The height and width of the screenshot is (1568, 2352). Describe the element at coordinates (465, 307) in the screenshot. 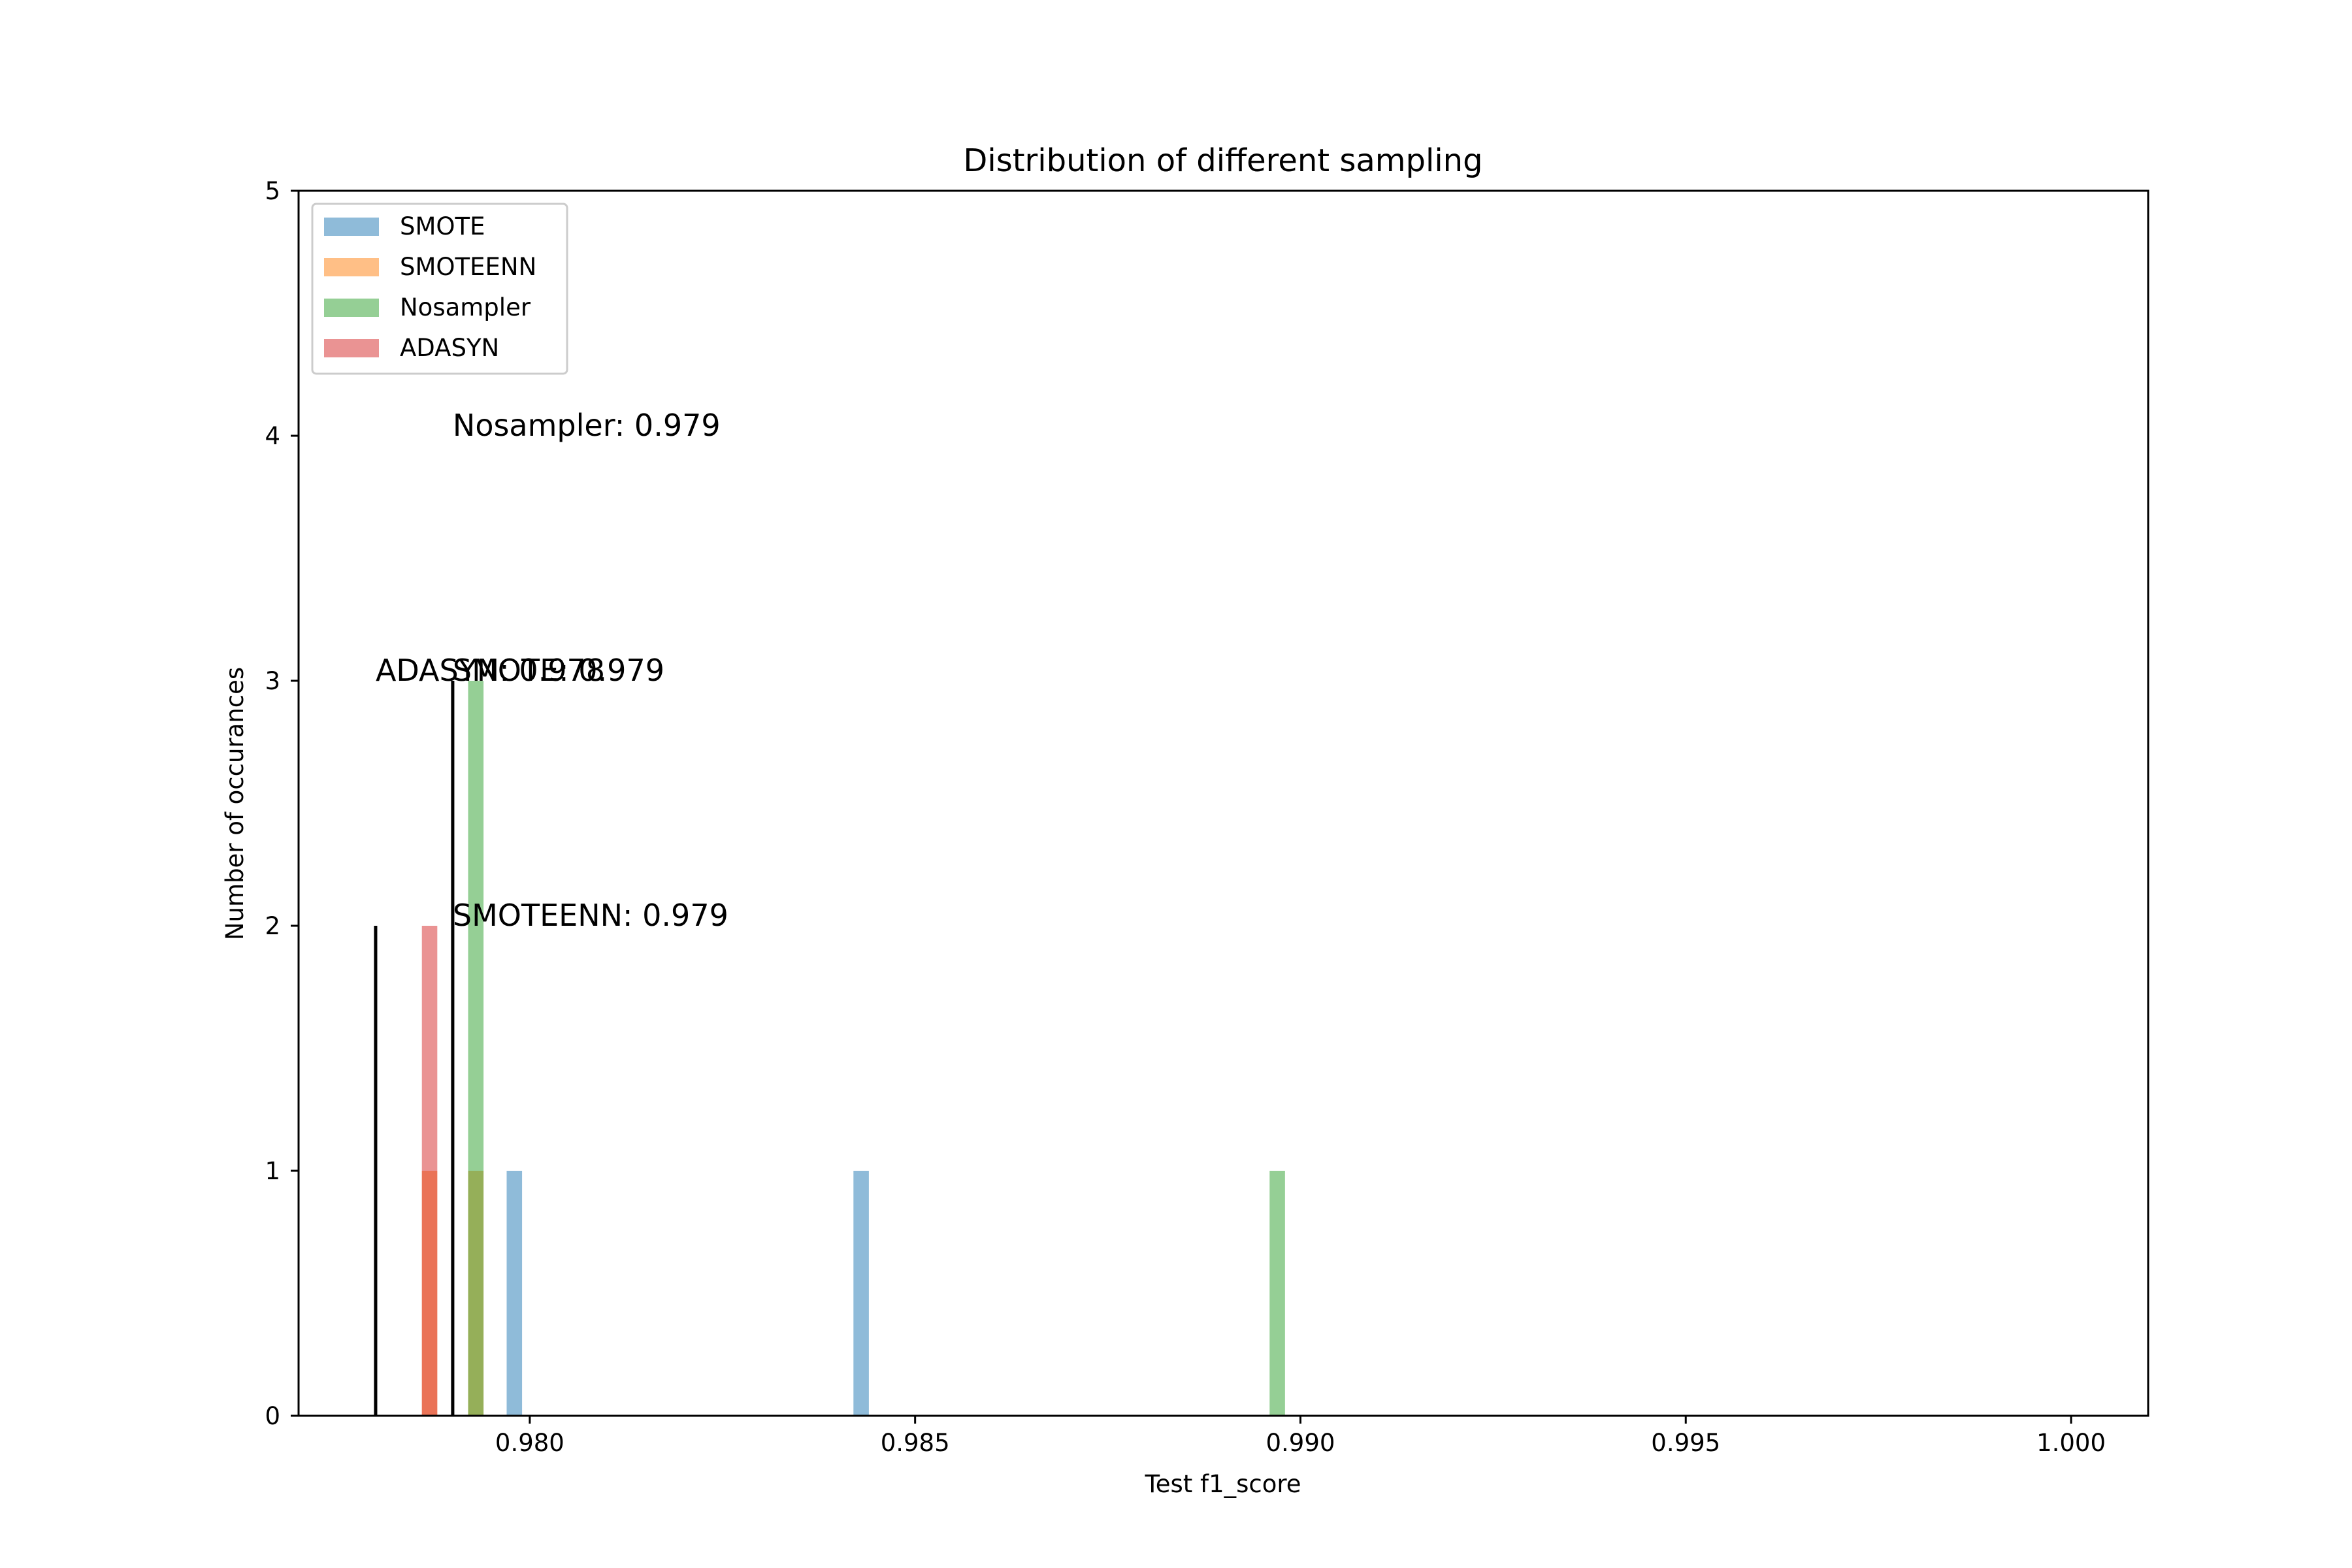

I see `legend-label-nosampler: Nosampler` at that location.